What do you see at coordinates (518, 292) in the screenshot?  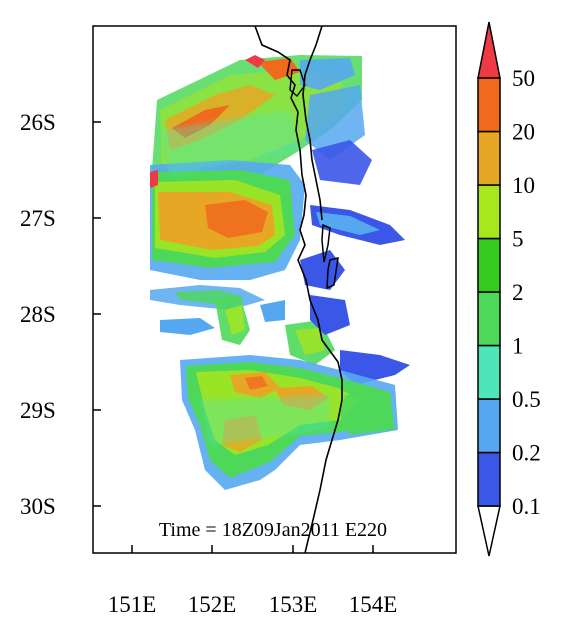 I see `colorbar-label: 2` at bounding box center [518, 292].